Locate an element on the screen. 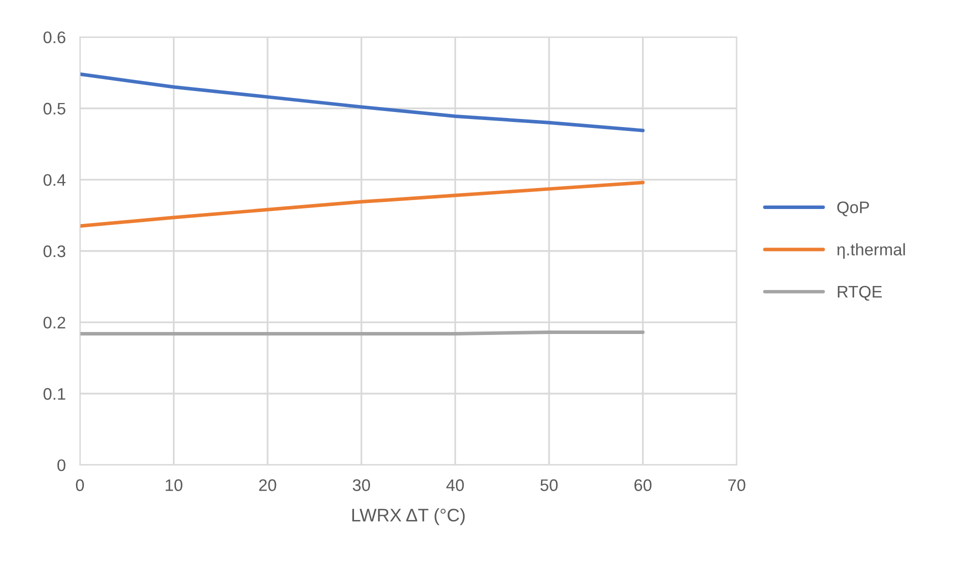 The image size is (963, 579). x-tick-label: 0 is located at coordinates (80, 485).